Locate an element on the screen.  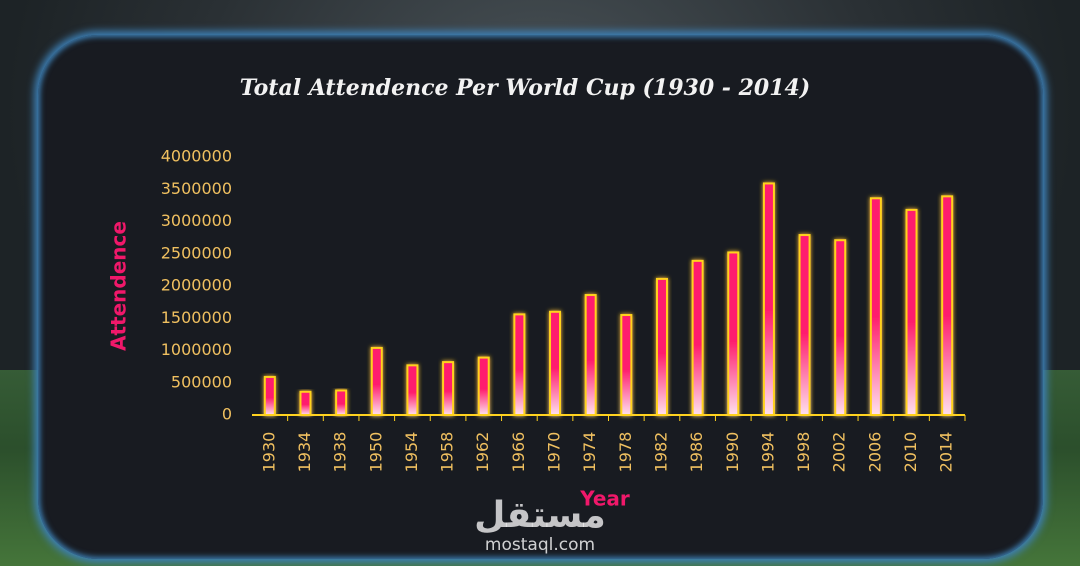
y-axis-label: Attendence is located at coordinates (119, 286).